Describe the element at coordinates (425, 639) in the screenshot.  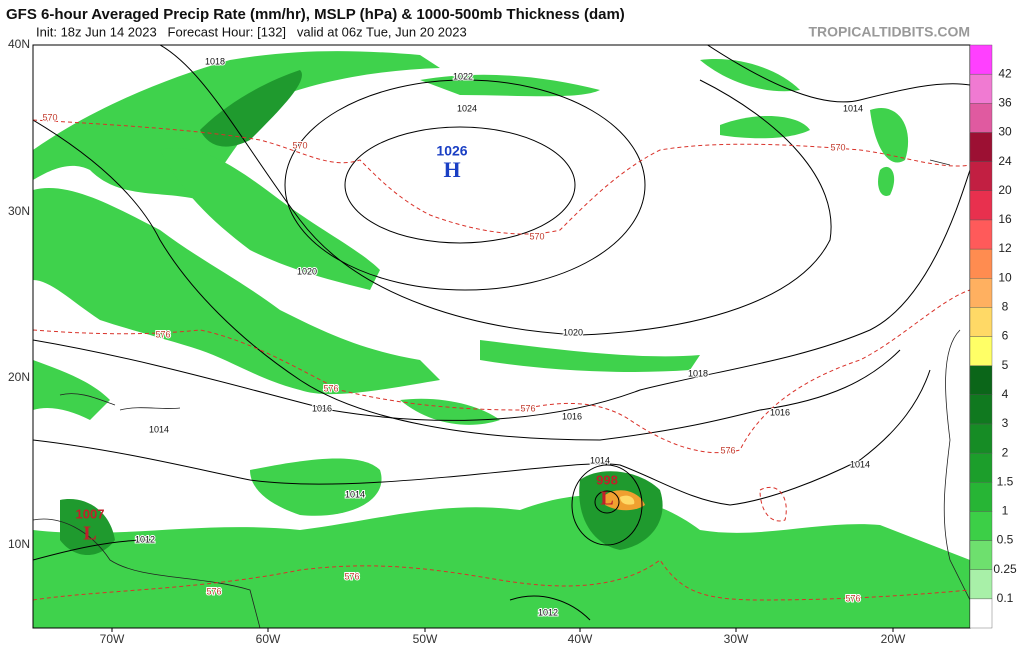
I see `lon-label: 50W` at that location.